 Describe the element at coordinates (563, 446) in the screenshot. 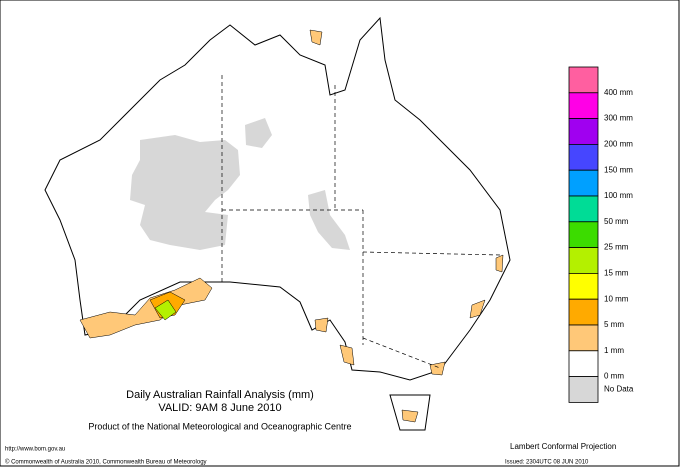

I see `projection: Lambert Conformal Projection` at that location.